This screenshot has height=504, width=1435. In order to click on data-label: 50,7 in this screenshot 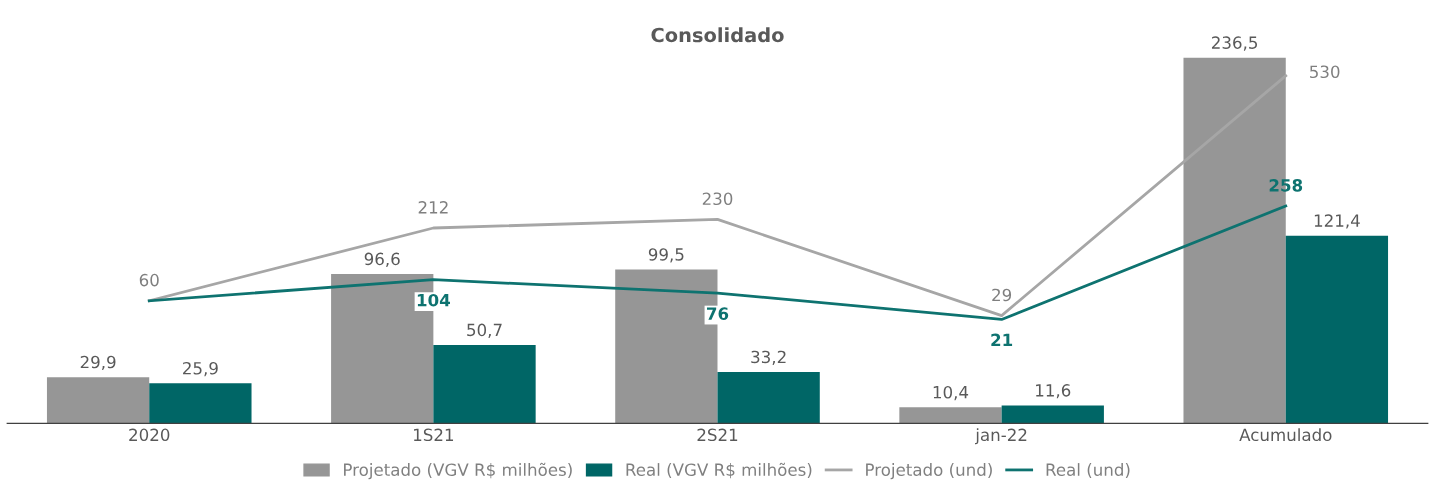, I will do `click(484, 330)`.